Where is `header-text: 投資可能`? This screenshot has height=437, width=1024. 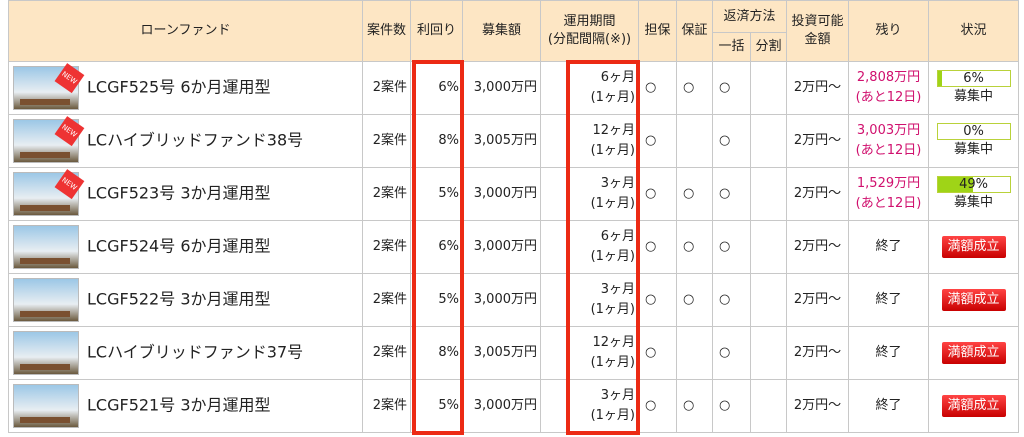
header-text: 投資可能 is located at coordinates (817, 21).